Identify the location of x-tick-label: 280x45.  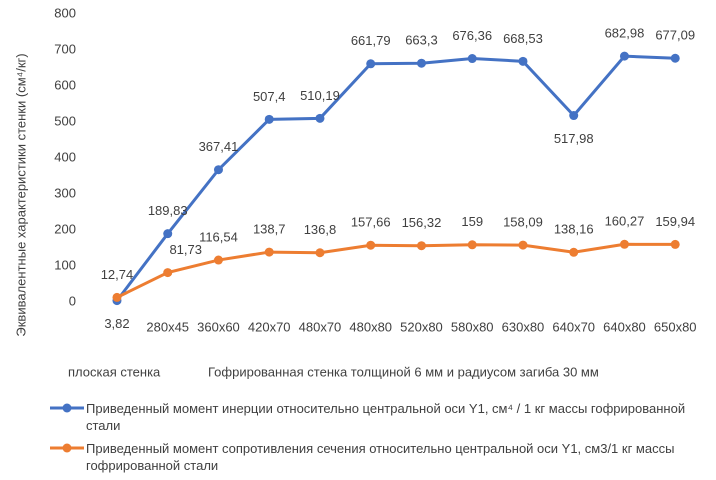
(167, 326).